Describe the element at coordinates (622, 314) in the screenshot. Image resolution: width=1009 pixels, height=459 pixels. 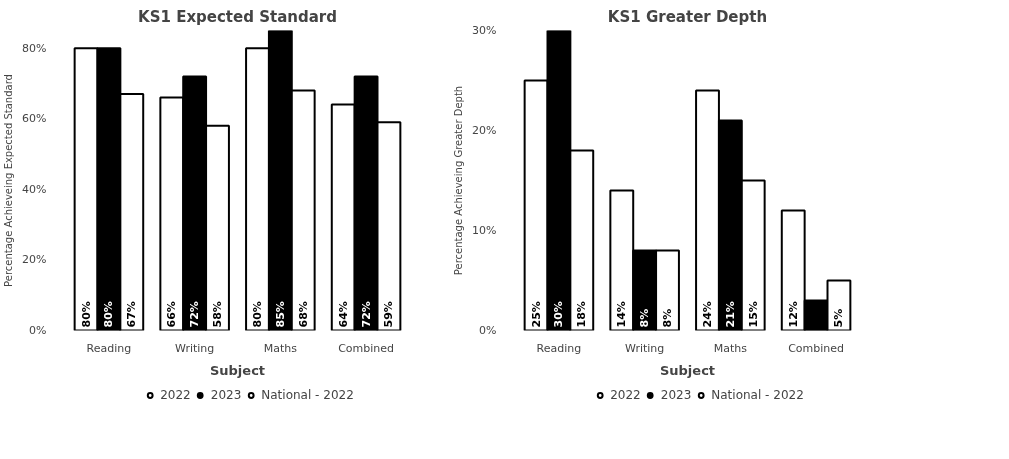
I see `data-label: 14%` at that location.